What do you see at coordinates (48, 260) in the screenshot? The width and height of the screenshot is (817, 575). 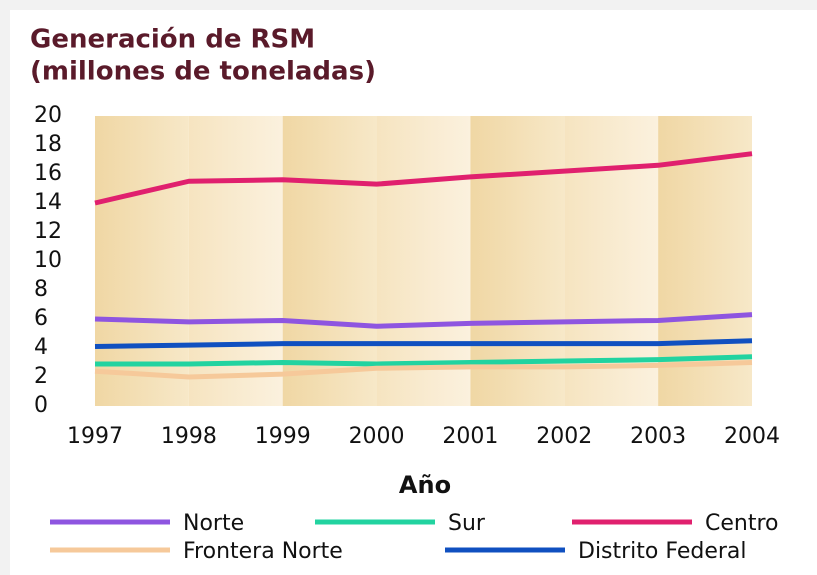 I see `y-tick-label: 10` at bounding box center [48, 260].